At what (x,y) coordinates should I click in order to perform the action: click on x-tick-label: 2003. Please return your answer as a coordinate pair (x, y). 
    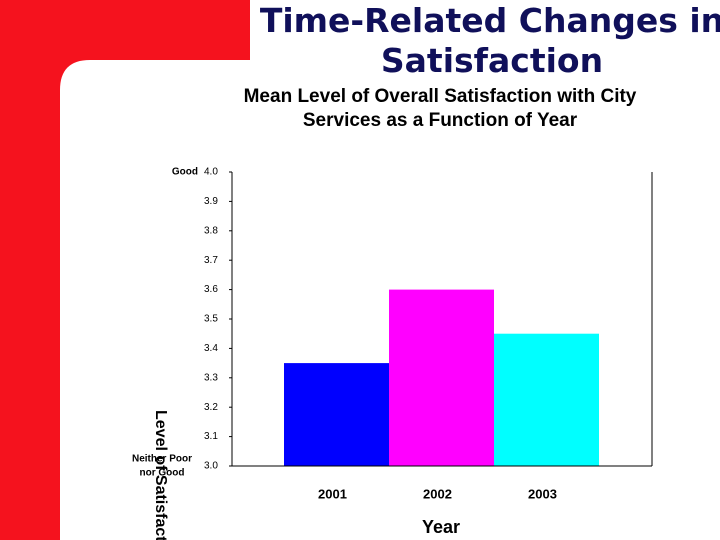
    Looking at the image, I should click on (542, 493).